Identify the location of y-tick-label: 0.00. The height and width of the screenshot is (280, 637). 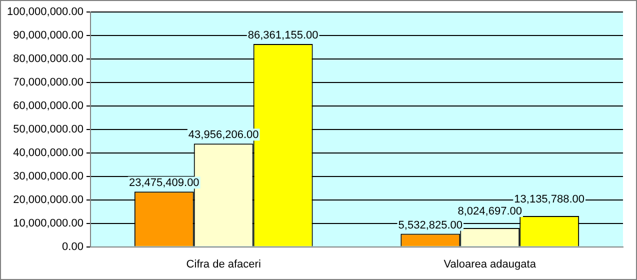
(73, 246).